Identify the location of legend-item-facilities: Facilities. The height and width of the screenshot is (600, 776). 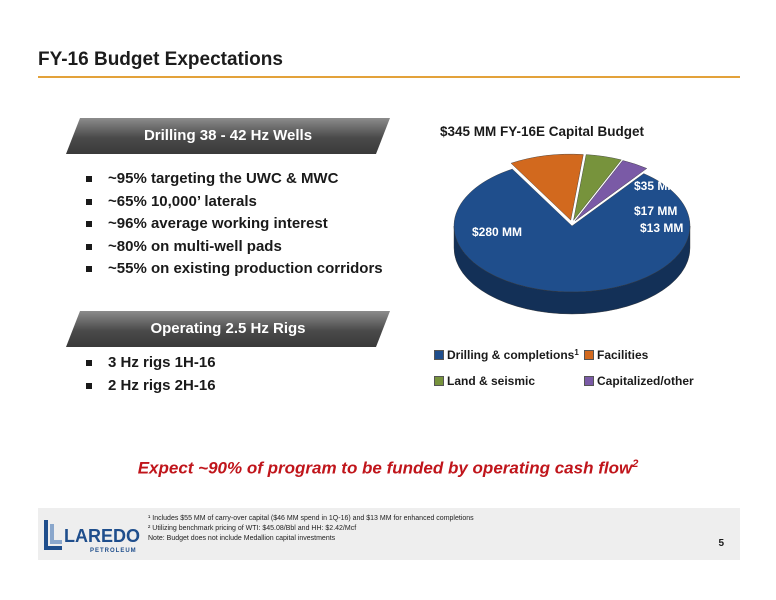
(616, 355).